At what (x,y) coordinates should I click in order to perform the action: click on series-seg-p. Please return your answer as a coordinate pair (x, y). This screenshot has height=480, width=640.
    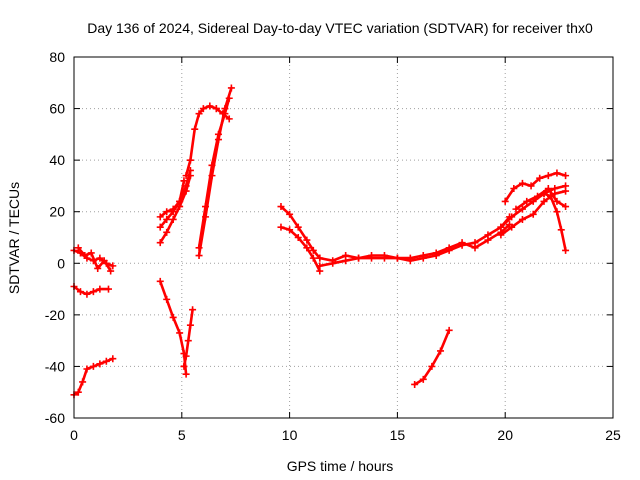
    Looking at the image, I should click on (414, 241).